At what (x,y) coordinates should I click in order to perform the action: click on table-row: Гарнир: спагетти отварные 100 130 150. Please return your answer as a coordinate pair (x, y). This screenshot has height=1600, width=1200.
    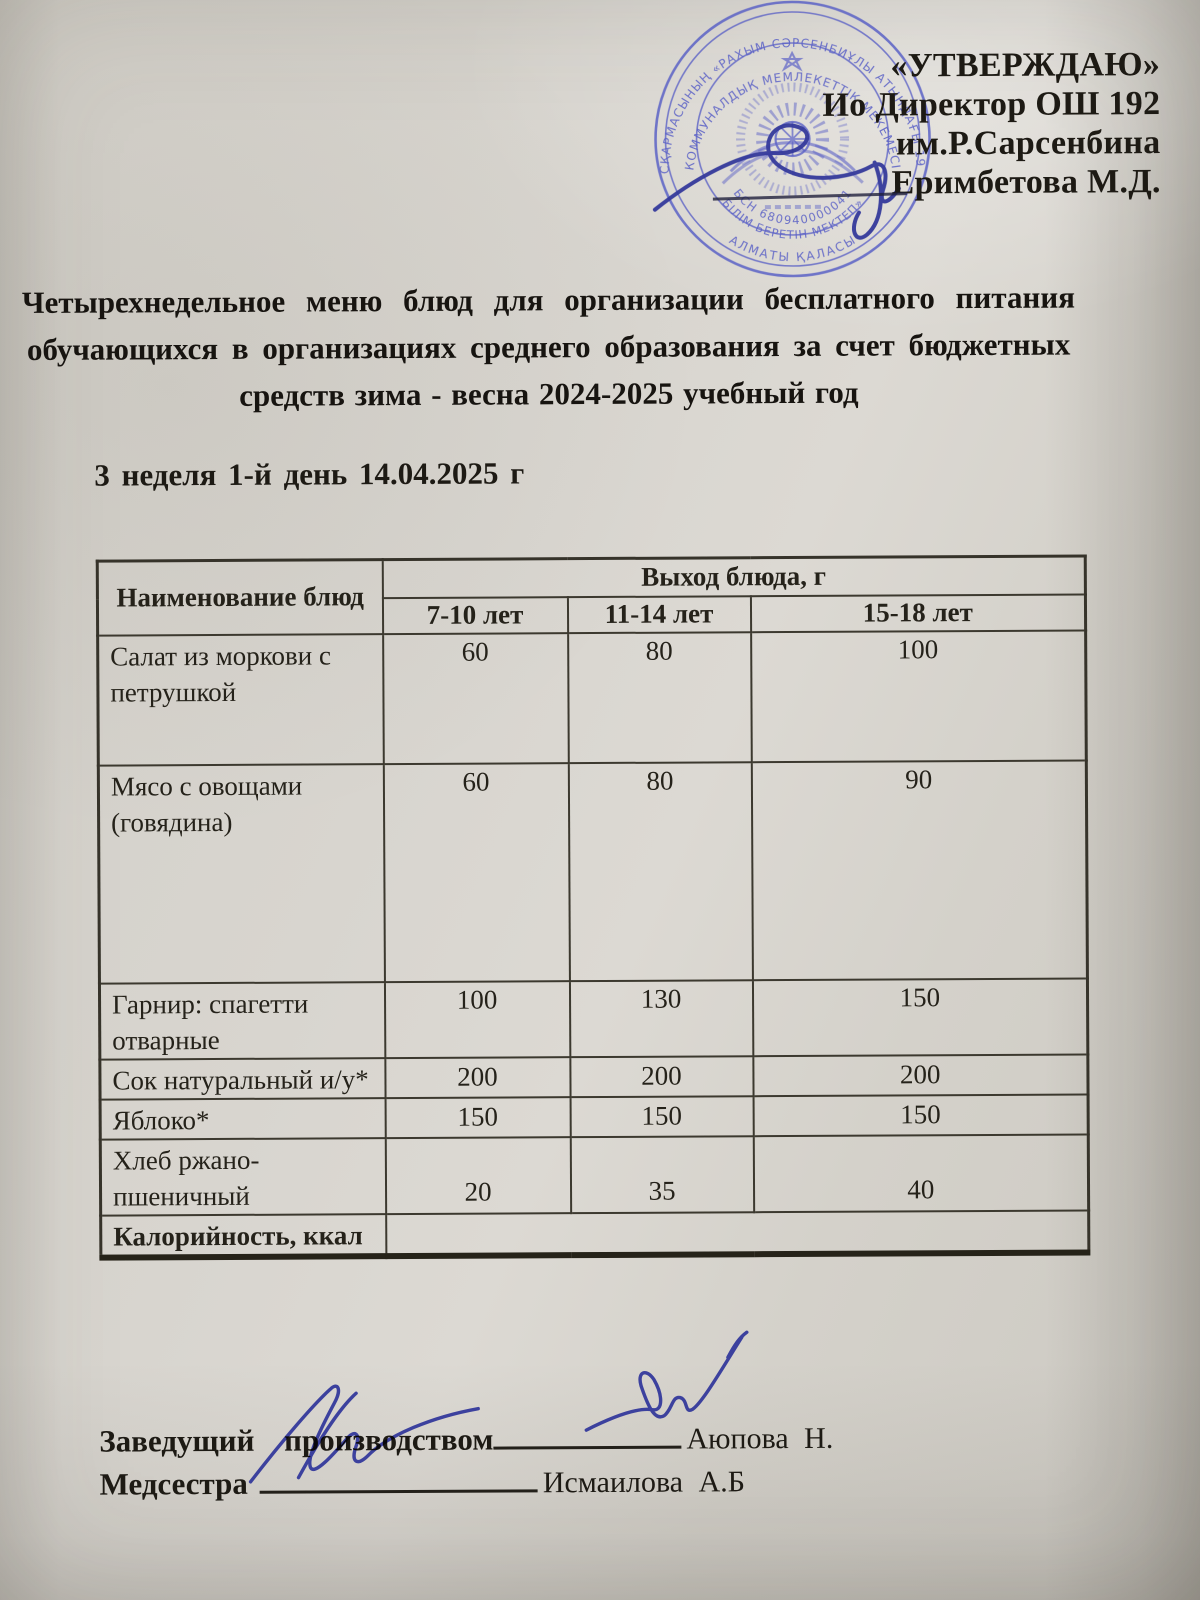
    Looking at the image, I should click on (593, 1018).